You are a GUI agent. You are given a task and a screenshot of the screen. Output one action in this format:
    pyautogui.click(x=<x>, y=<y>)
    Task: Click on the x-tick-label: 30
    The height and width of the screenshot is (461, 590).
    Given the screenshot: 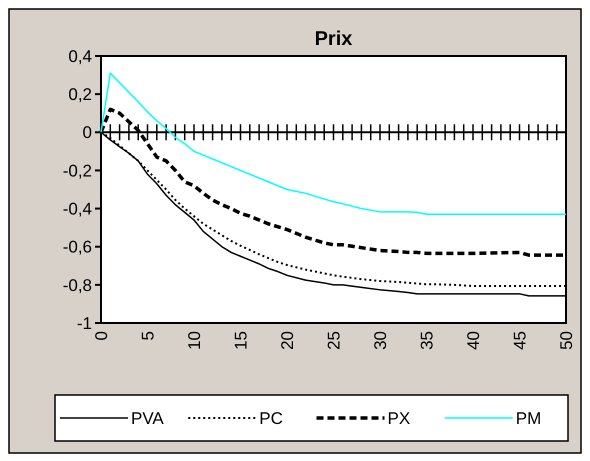 What is the action you would take?
    pyautogui.click(x=380, y=340)
    